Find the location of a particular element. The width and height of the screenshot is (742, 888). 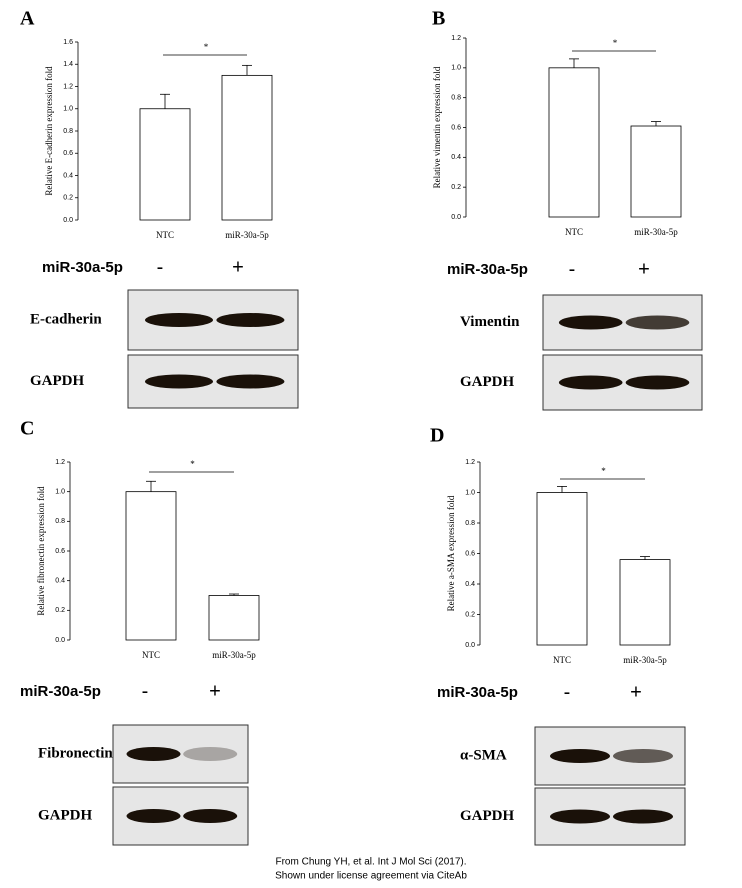

y-axis-label: Relative E-cadherin expression fold is located at coordinates (49, 131).